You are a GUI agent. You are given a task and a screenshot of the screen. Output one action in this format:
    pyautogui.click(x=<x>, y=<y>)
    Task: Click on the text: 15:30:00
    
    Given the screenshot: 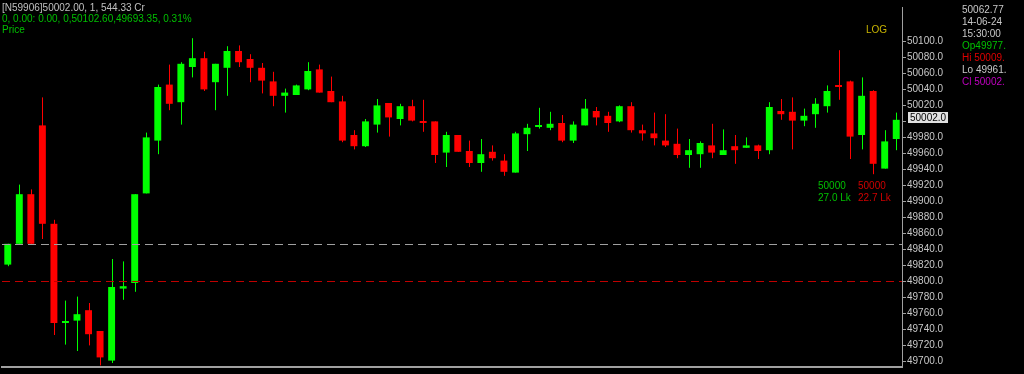 What is the action you would take?
    pyautogui.click(x=981, y=33)
    